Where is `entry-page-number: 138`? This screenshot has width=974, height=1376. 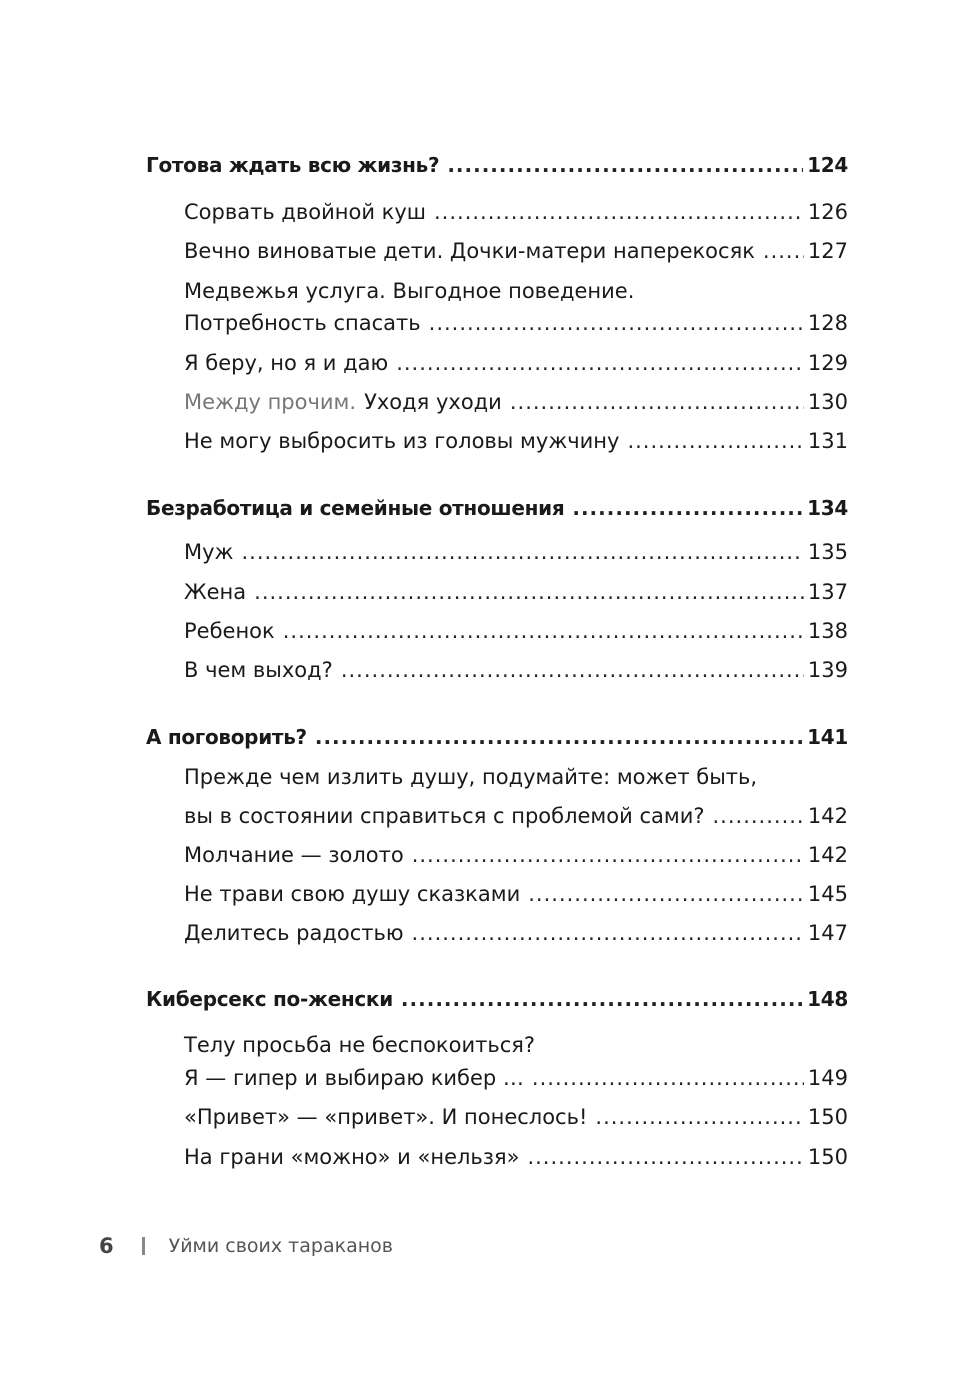 entry-page-number: 138 is located at coordinates (827, 631).